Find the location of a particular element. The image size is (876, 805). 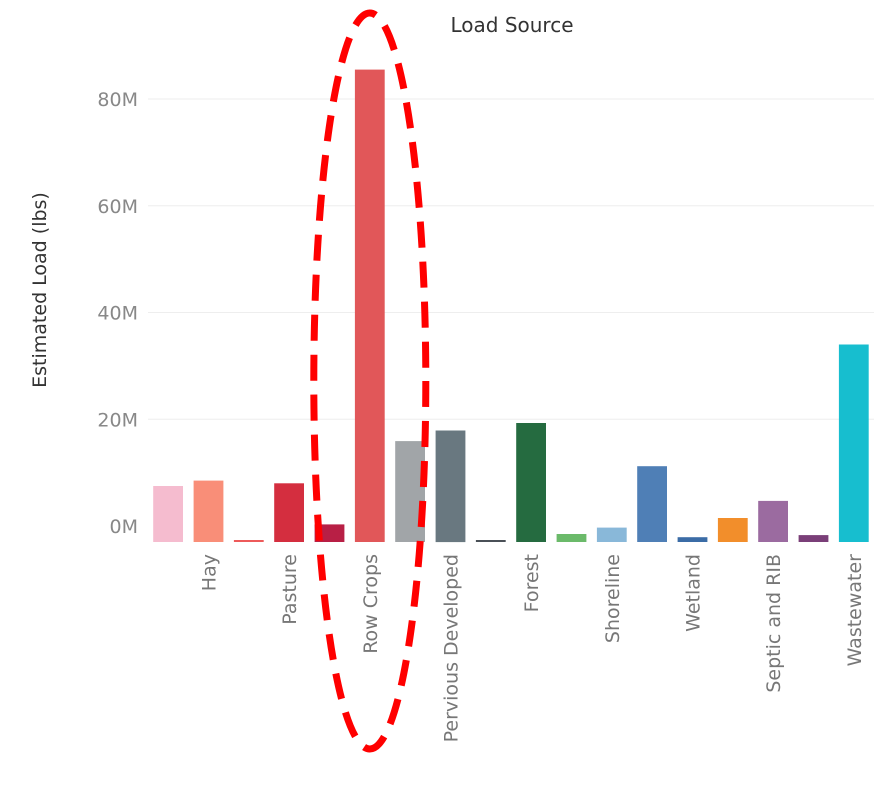

y-tick-label: 20M is located at coordinates (117, 420).